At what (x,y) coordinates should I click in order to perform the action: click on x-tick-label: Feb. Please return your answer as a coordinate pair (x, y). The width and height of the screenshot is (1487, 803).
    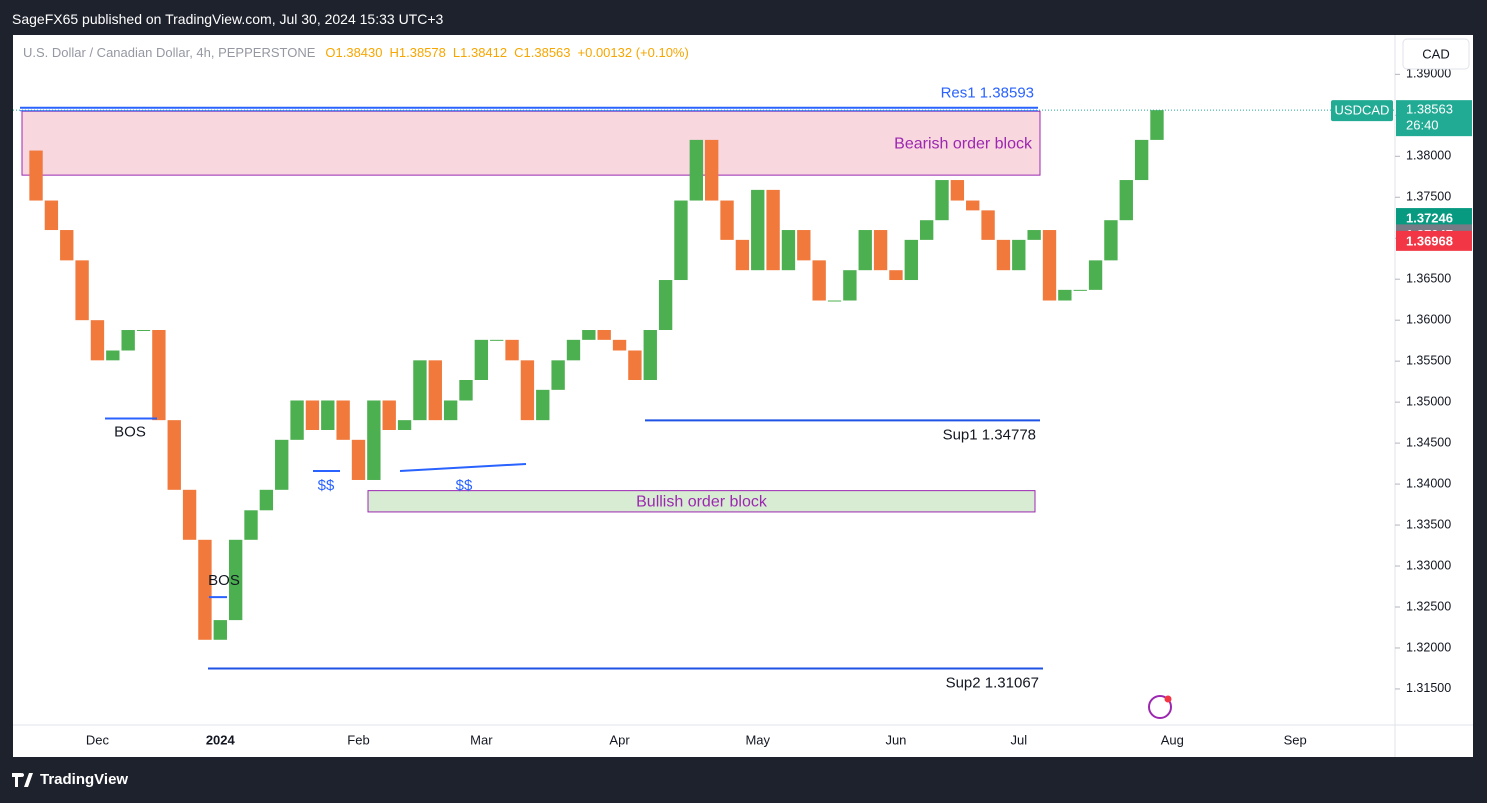
    Looking at the image, I should click on (358, 739).